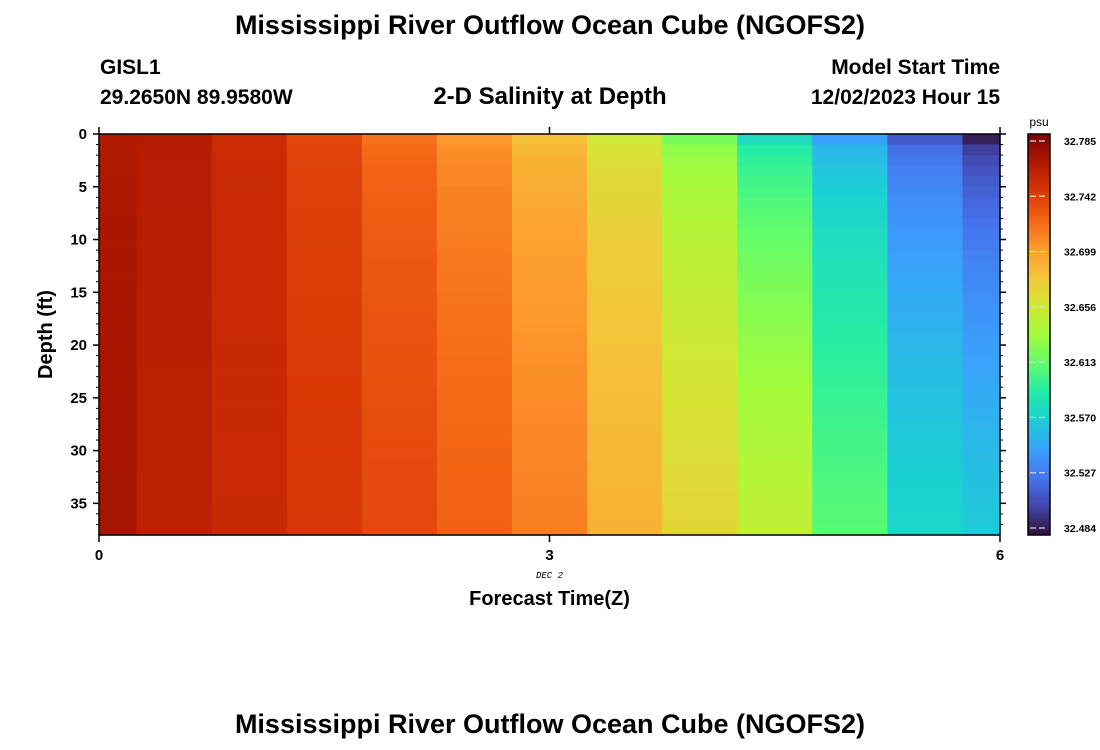 The image size is (1100, 750). I want to click on colorbar-unit: psu, so click(1038, 122).